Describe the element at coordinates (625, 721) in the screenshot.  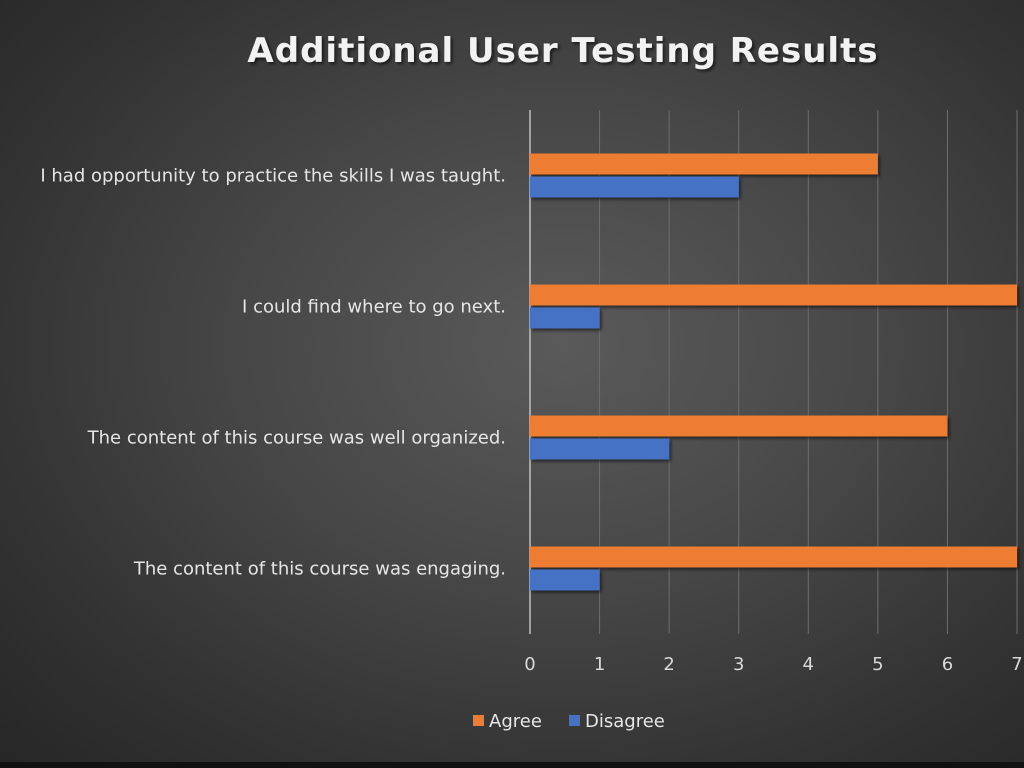
I see `legend-label-disagree: Disagree` at that location.